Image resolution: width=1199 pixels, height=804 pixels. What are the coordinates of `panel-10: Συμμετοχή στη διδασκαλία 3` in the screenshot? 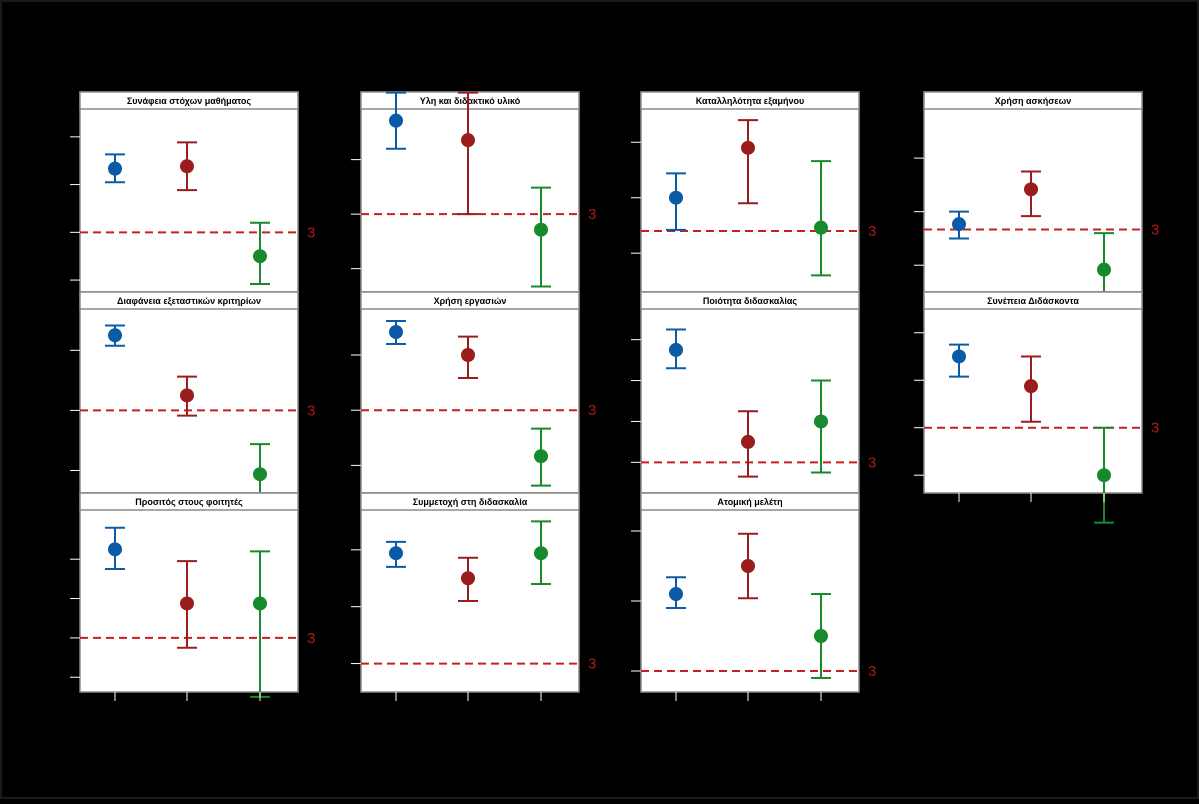 It's located at (473, 596).